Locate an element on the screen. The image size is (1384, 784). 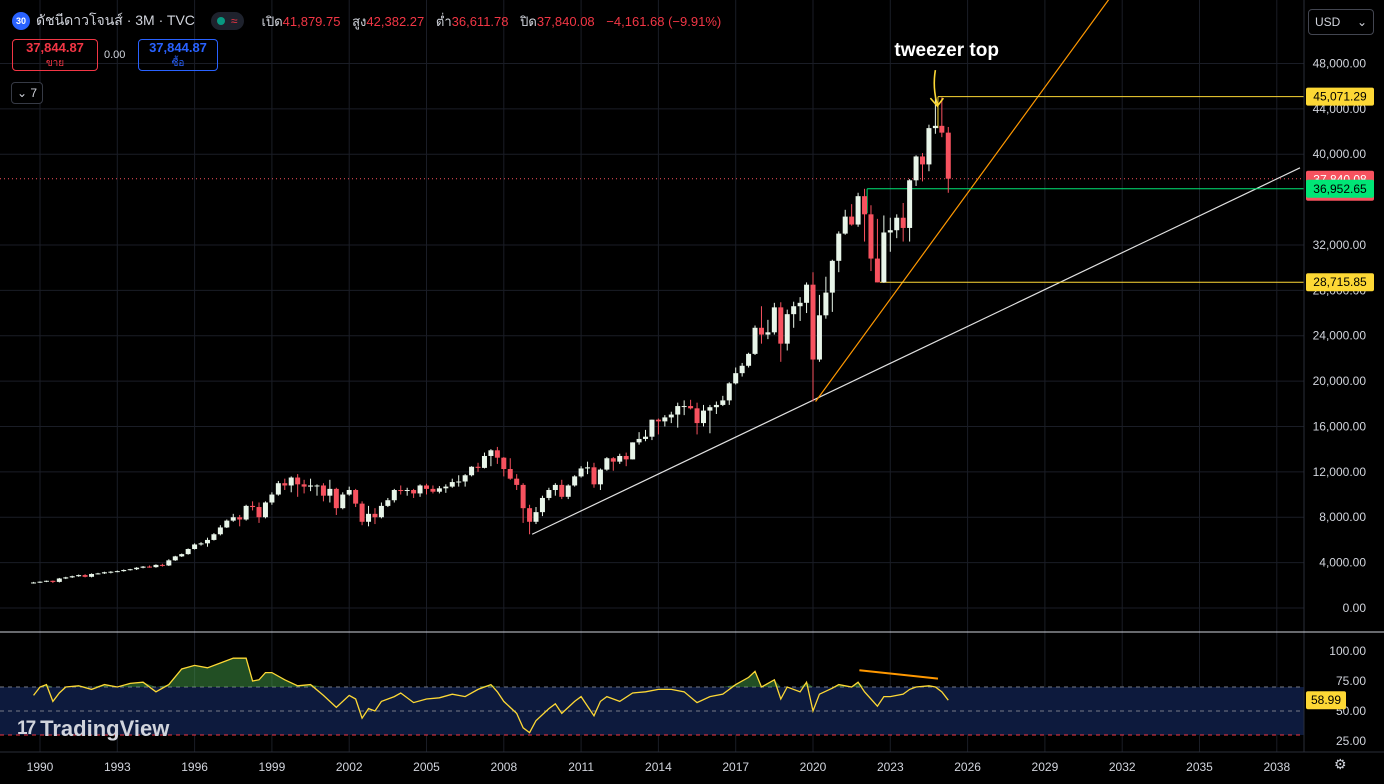
rsi-overbought-fill is located at coordinates (491, 672).